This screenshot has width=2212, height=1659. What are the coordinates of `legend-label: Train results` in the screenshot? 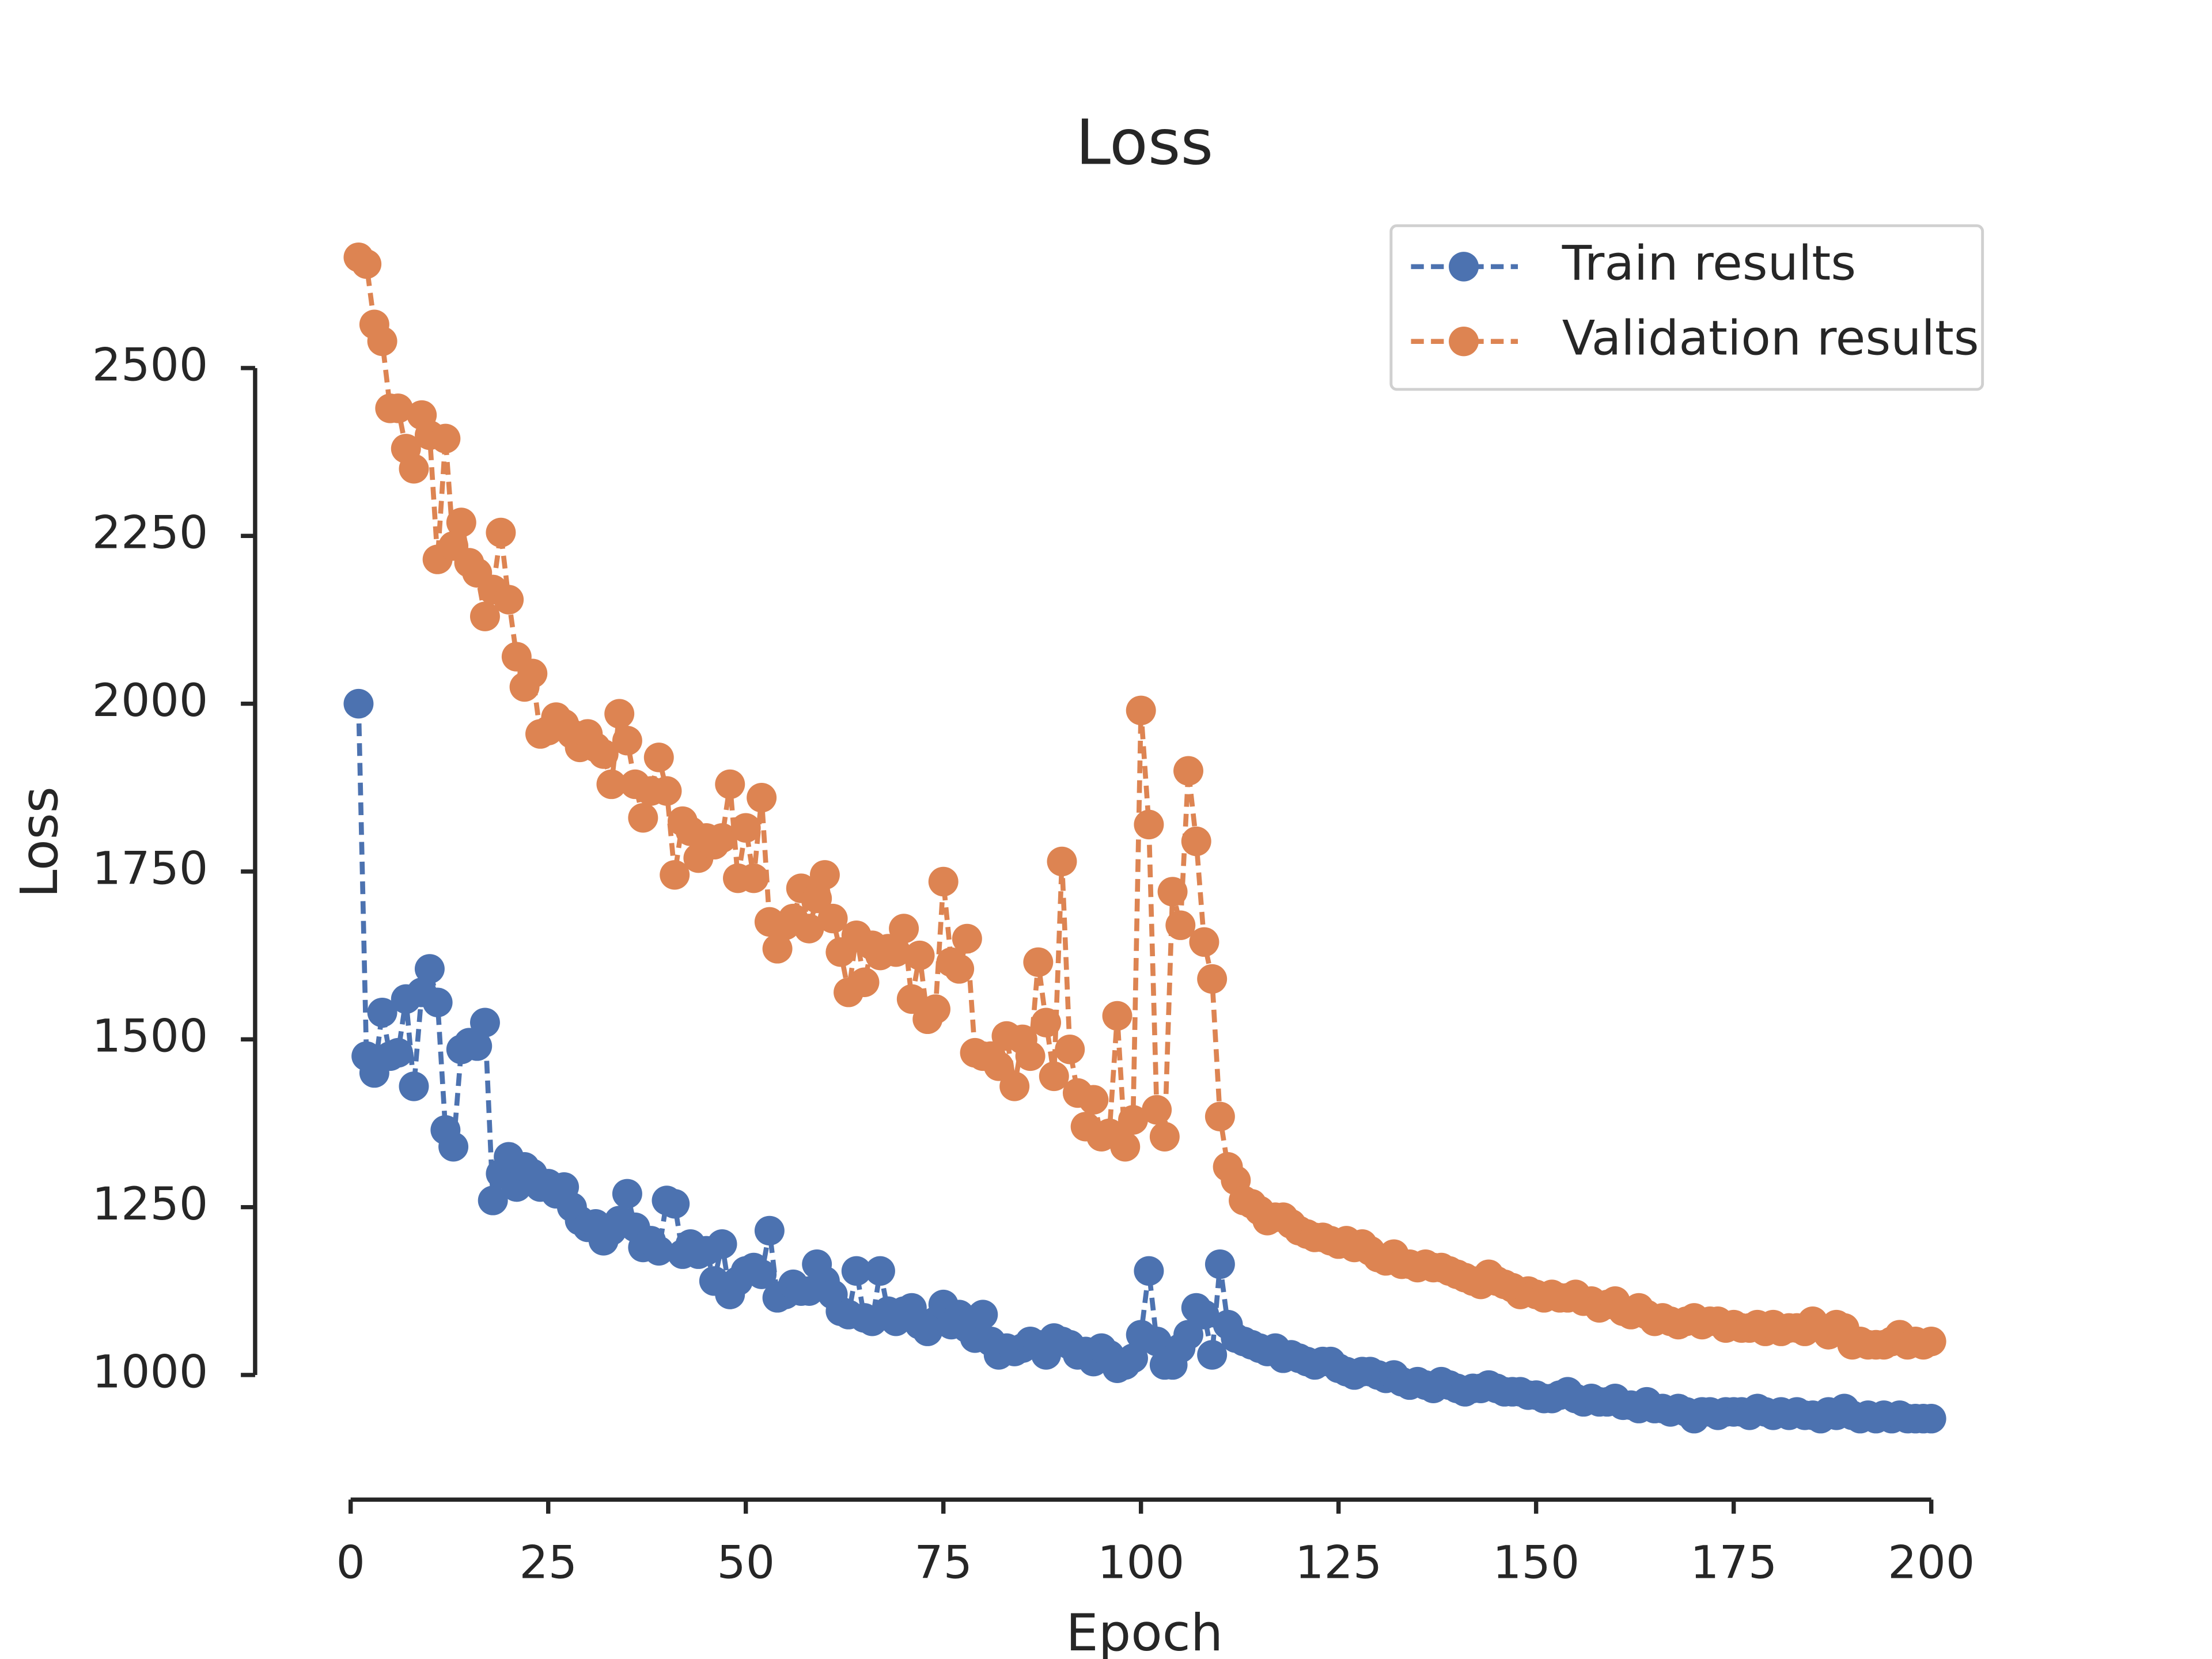 It's located at (1709, 263).